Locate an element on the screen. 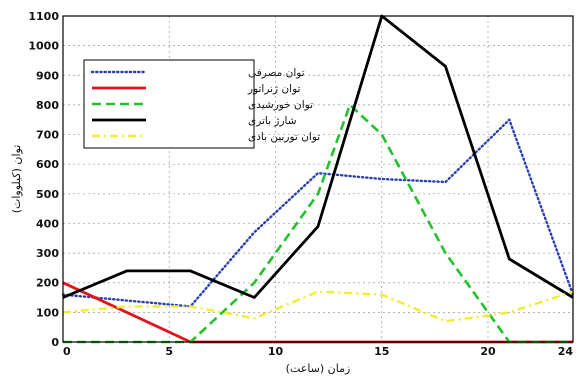 This screenshot has height=379, width=583. y-tick-label: 1100 is located at coordinates (43, 16).